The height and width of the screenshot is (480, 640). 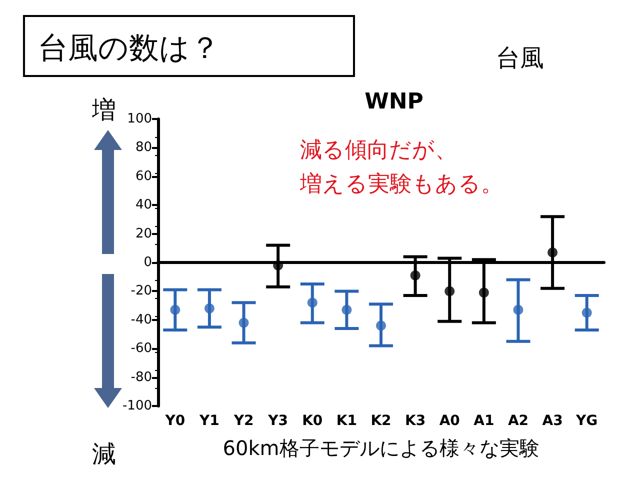 What do you see at coordinates (141, 291) in the screenshot?
I see `y-tick-label: -20` at bounding box center [141, 291].